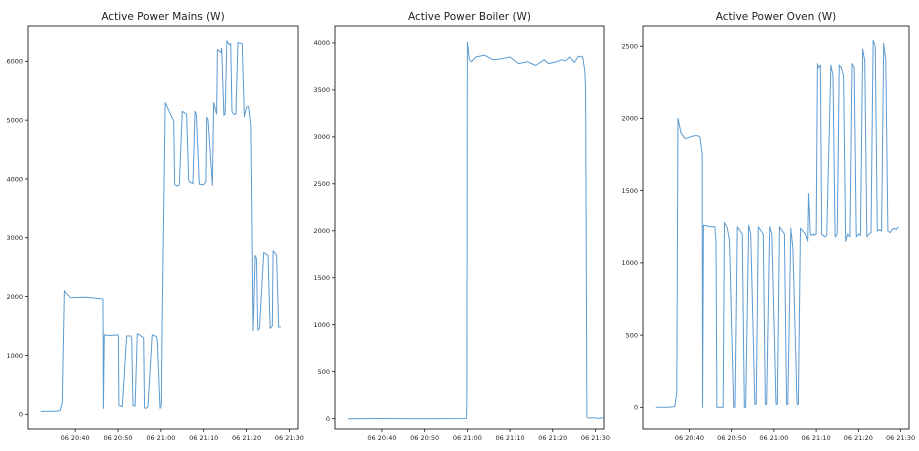  I want to click on y-tick-label: 6000, so click(14, 62).